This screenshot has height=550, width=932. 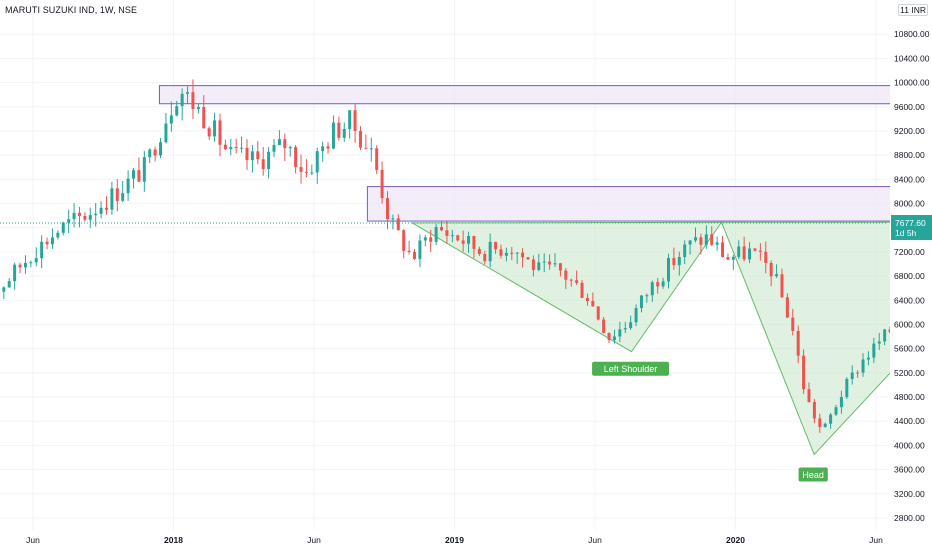 What do you see at coordinates (813, 474) in the screenshot?
I see `head-label: Head` at bounding box center [813, 474].